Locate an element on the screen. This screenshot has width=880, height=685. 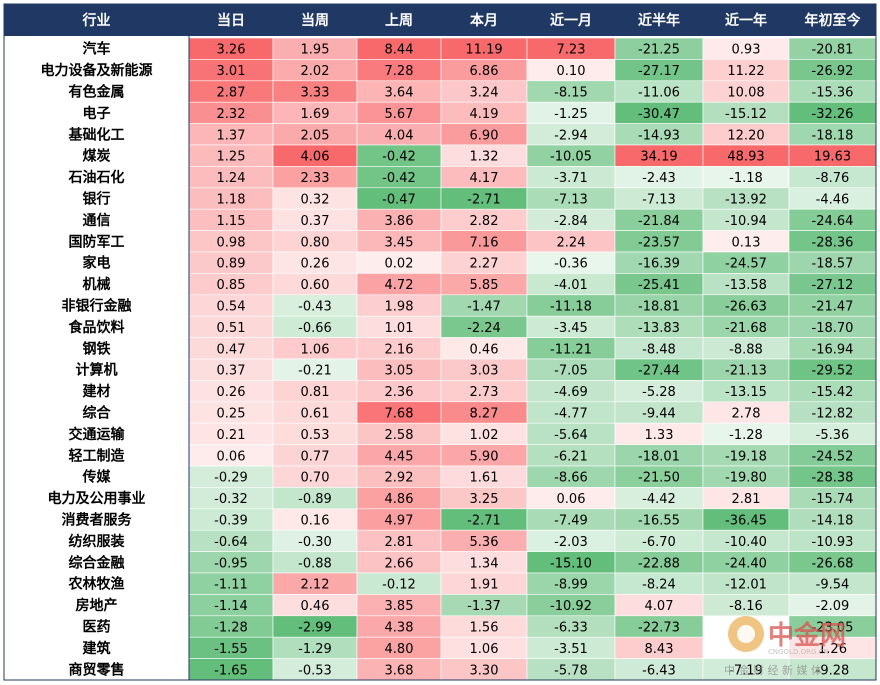
cell-value: -22.88 is located at coordinates (659, 563).